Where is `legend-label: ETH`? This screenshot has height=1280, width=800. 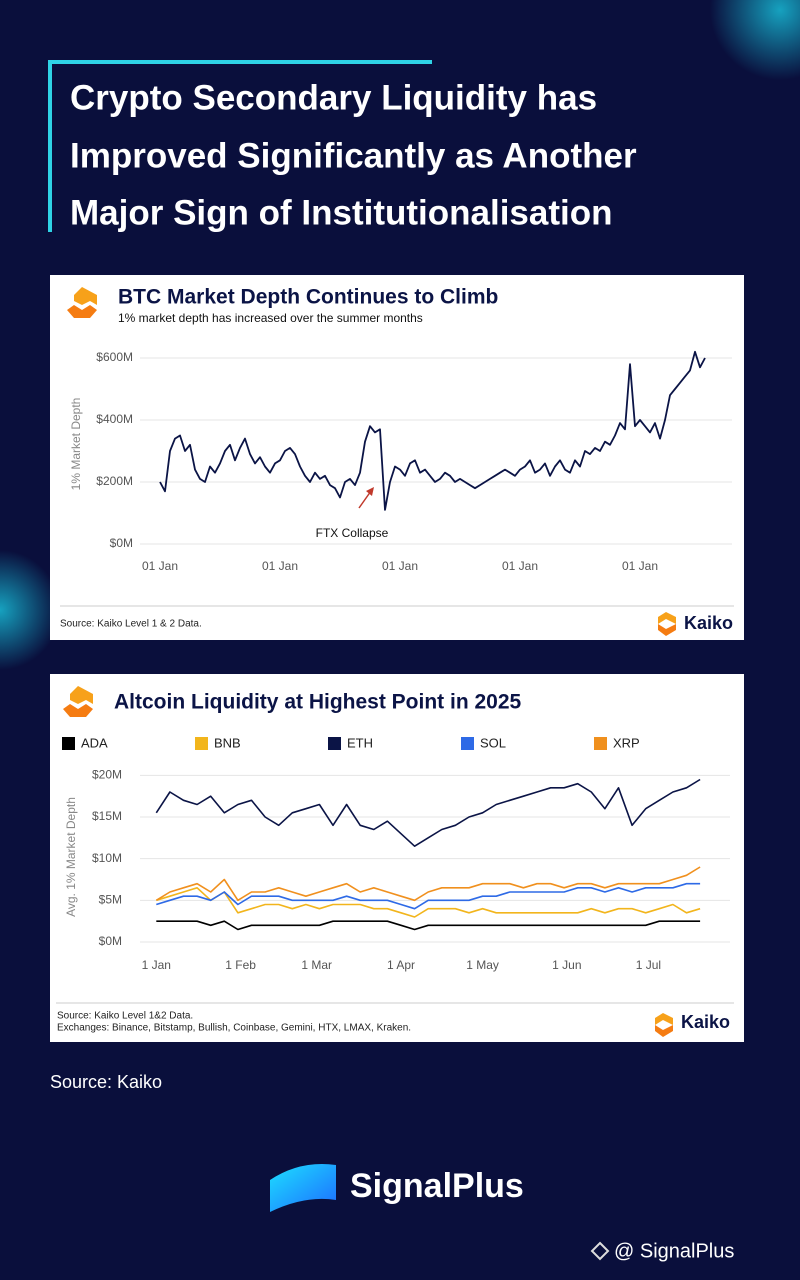 legend-label: ETH is located at coordinates (360, 742).